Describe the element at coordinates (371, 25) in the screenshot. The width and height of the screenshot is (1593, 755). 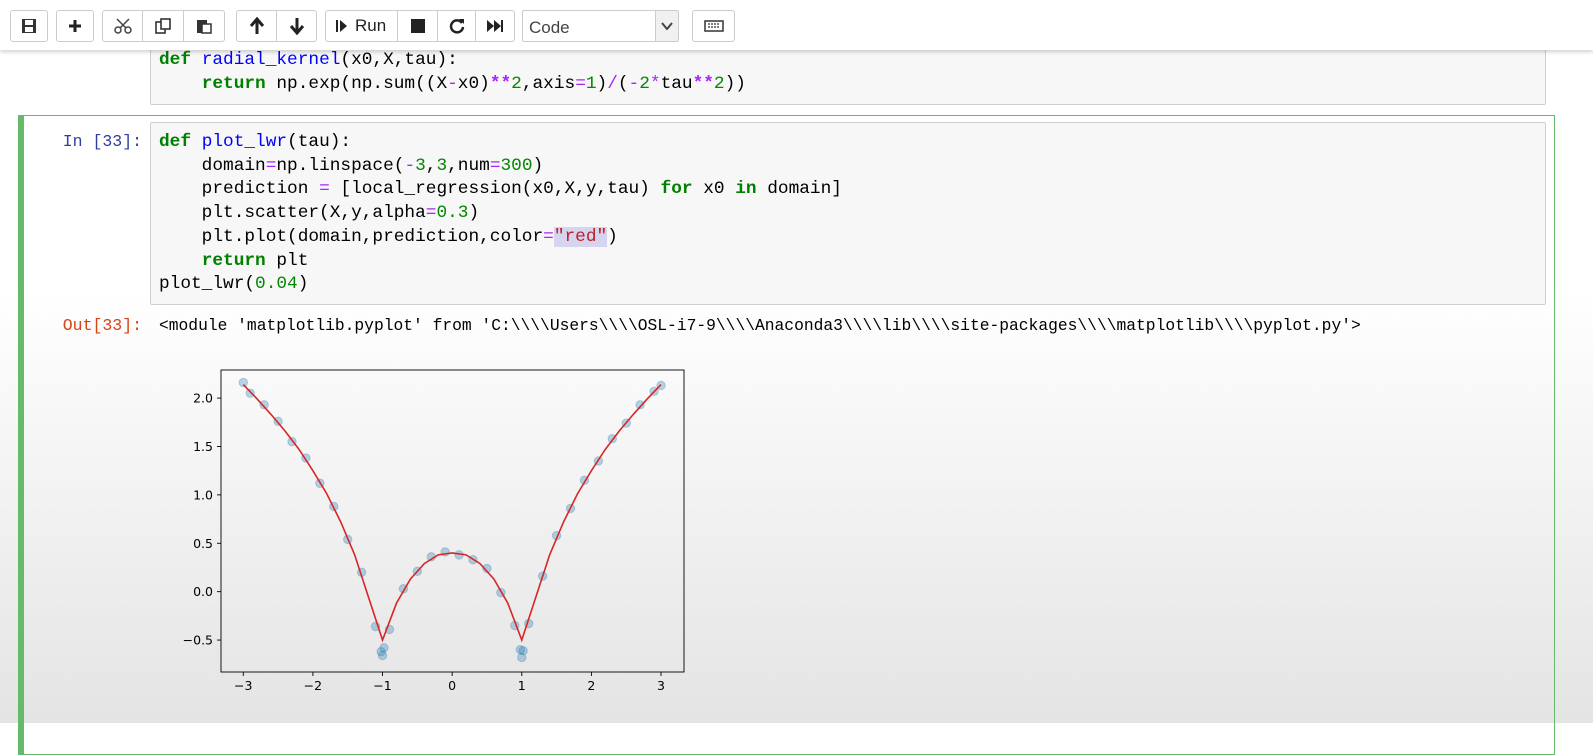
I see `run-label: Run` at that location.